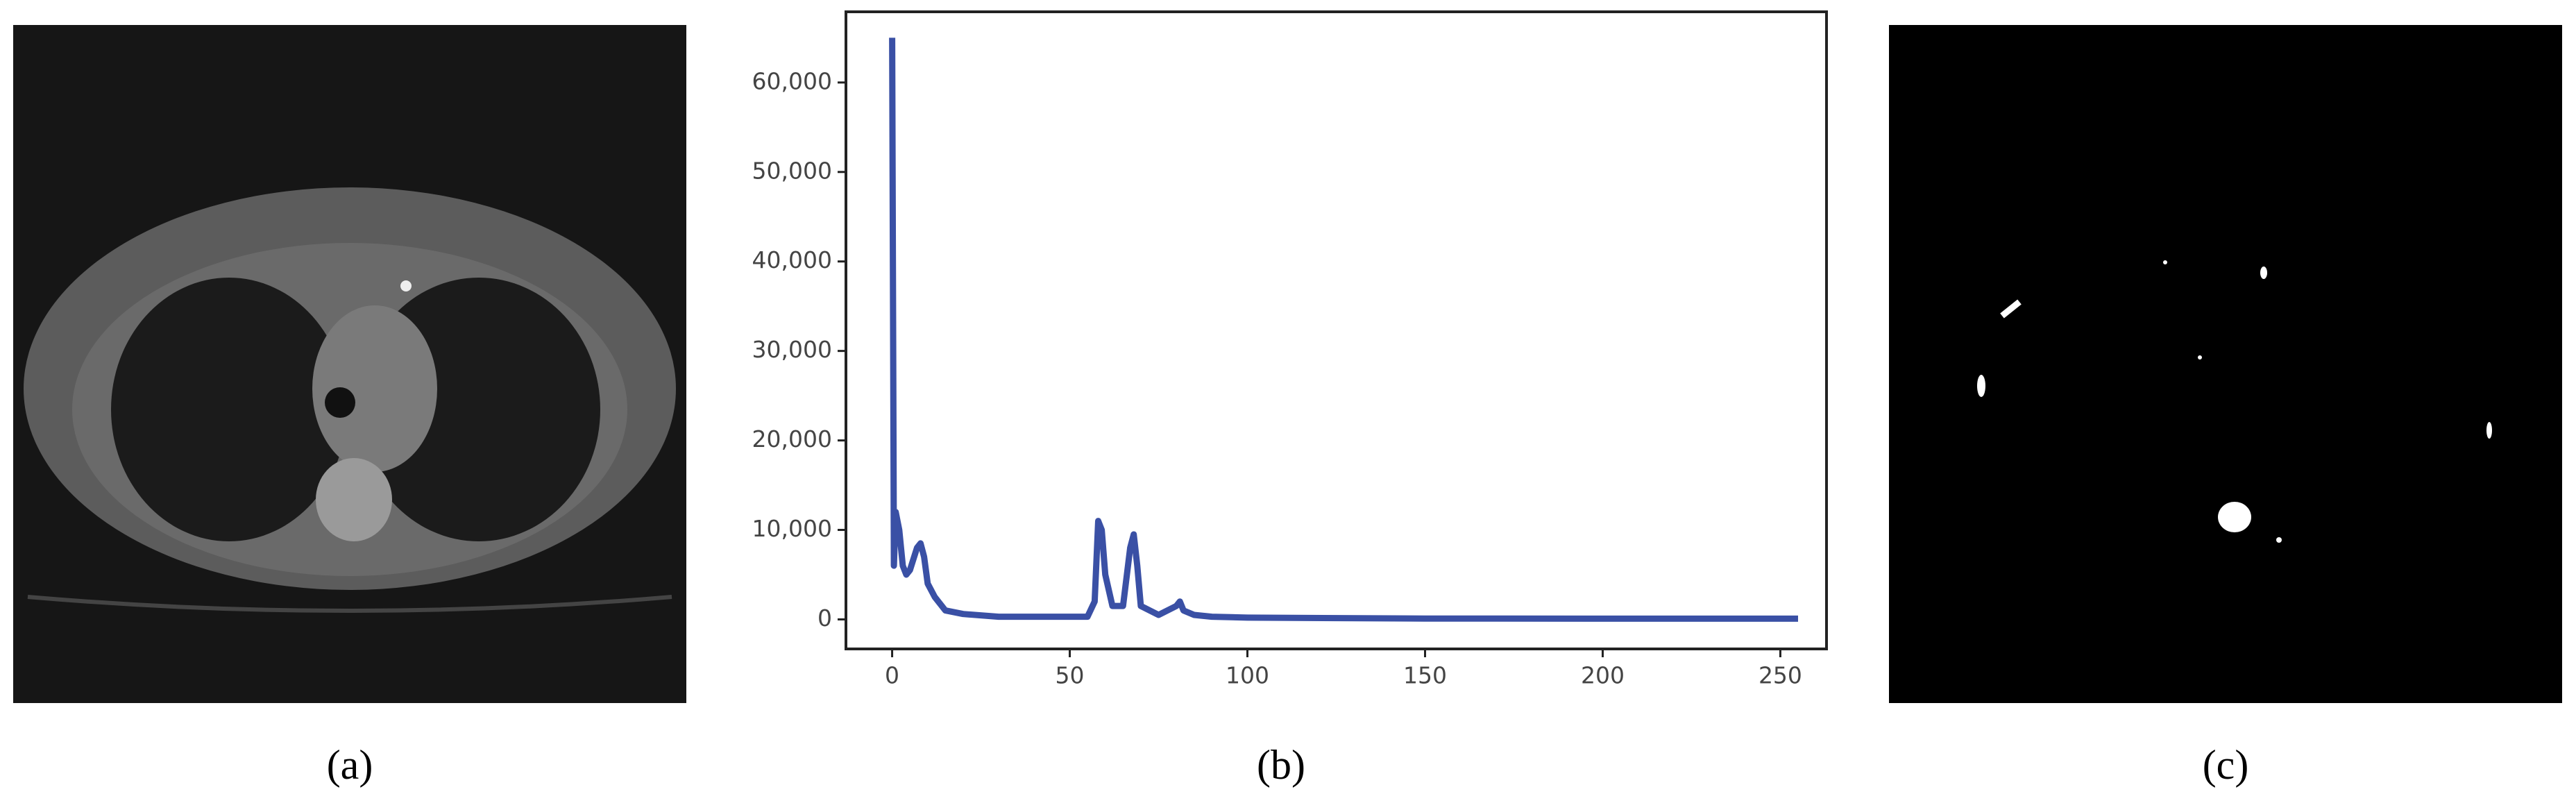 This screenshot has height=803, width=2576. What do you see at coordinates (1248, 675) in the screenshot?
I see `x-tick-label: 100` at bounding box center [1248, 675].